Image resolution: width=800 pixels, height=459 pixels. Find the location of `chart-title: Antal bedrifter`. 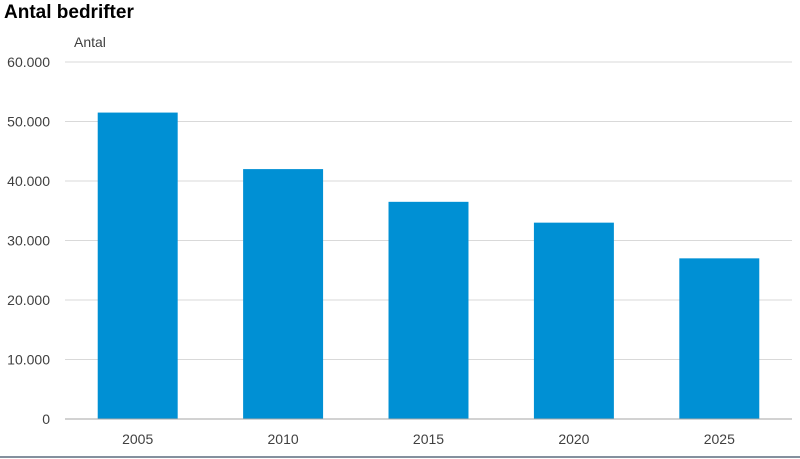

chart-title: Antal bedrifter is located at coordinates (69, 12).